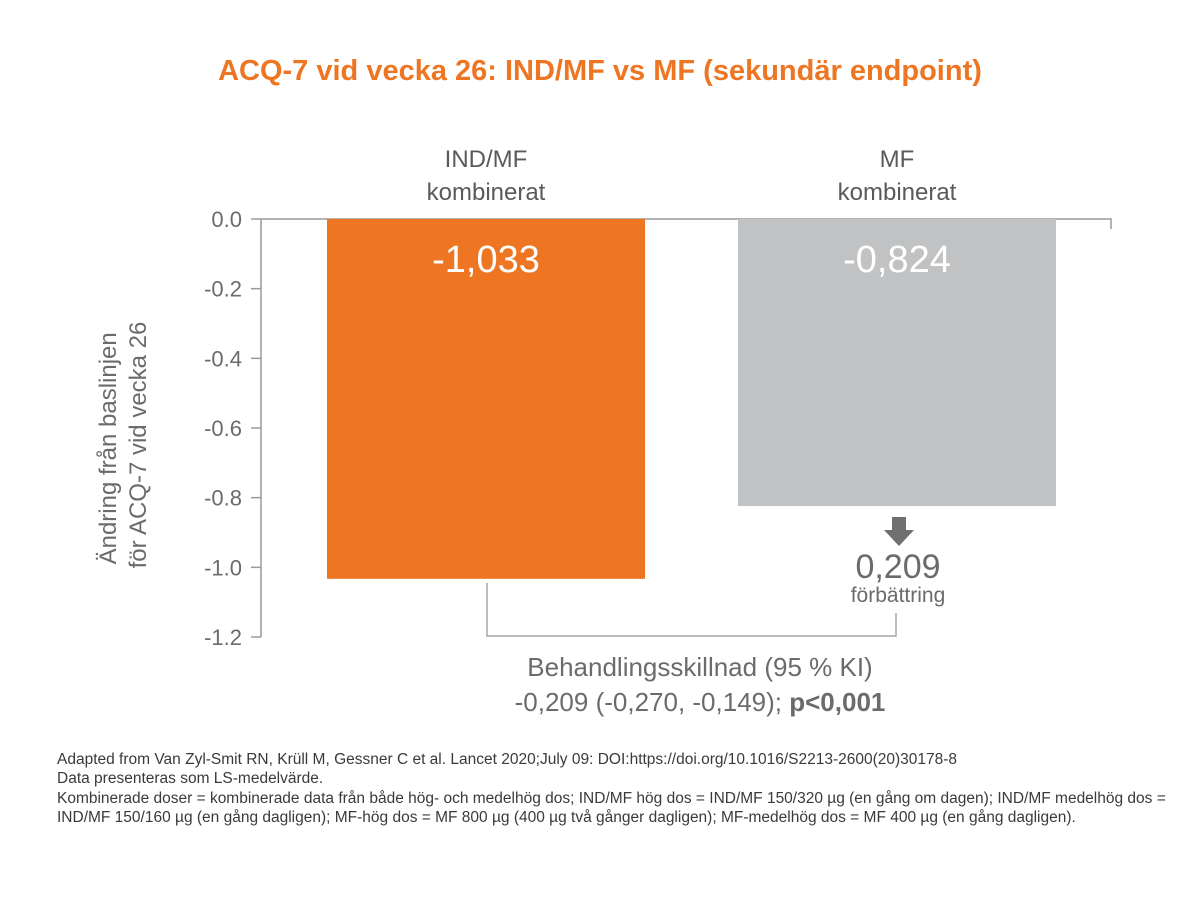  What do you see at coordinates (897, 567) in the screenshot?
I see `improvement-value: 0,209` at bounding box center [897, 567].